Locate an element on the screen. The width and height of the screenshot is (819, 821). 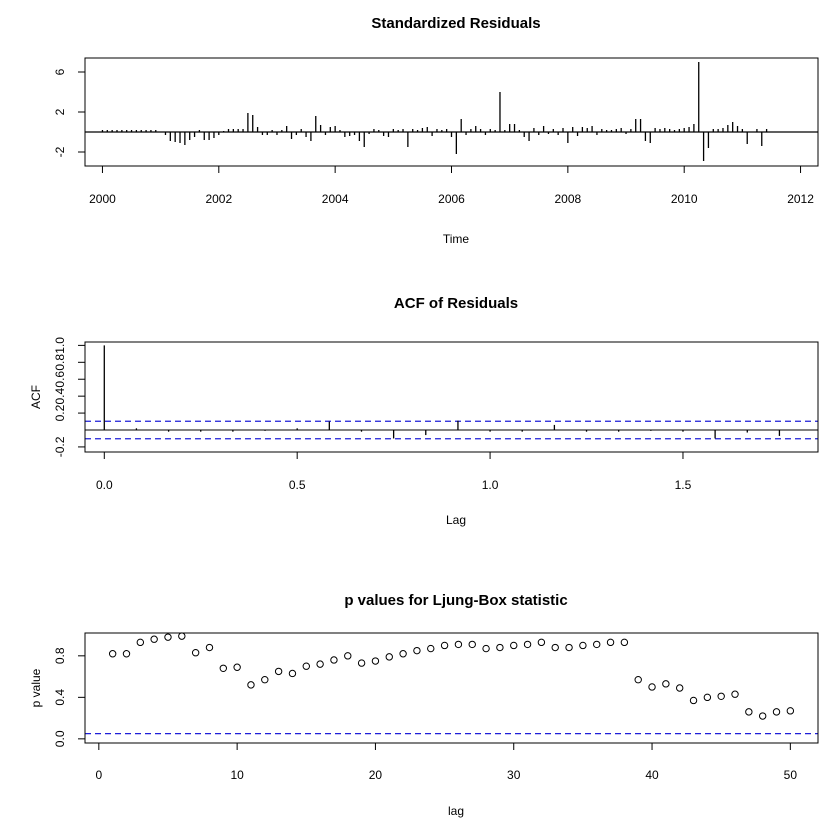
residuals-x-tick-label: 2002 is located at coordinates (218, 199).